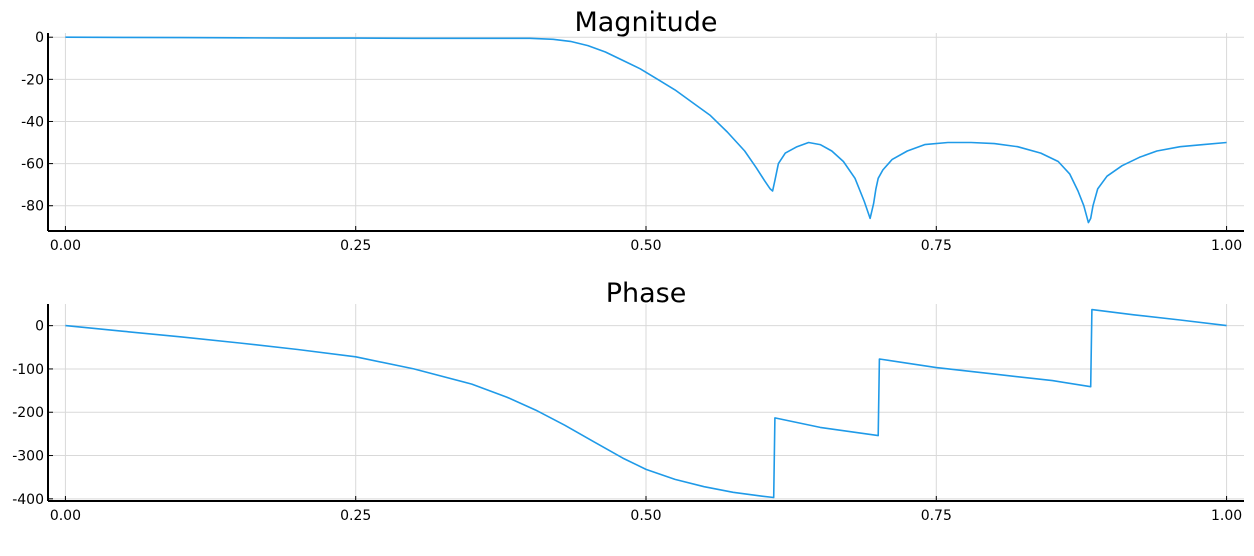 The width and height of the screenshot is (1254, 556). What do you see at coordinates (1226, 516) in the screenshot?
I see `phase-x-tick-label: 1.00` at bounding box center [1226, 516].